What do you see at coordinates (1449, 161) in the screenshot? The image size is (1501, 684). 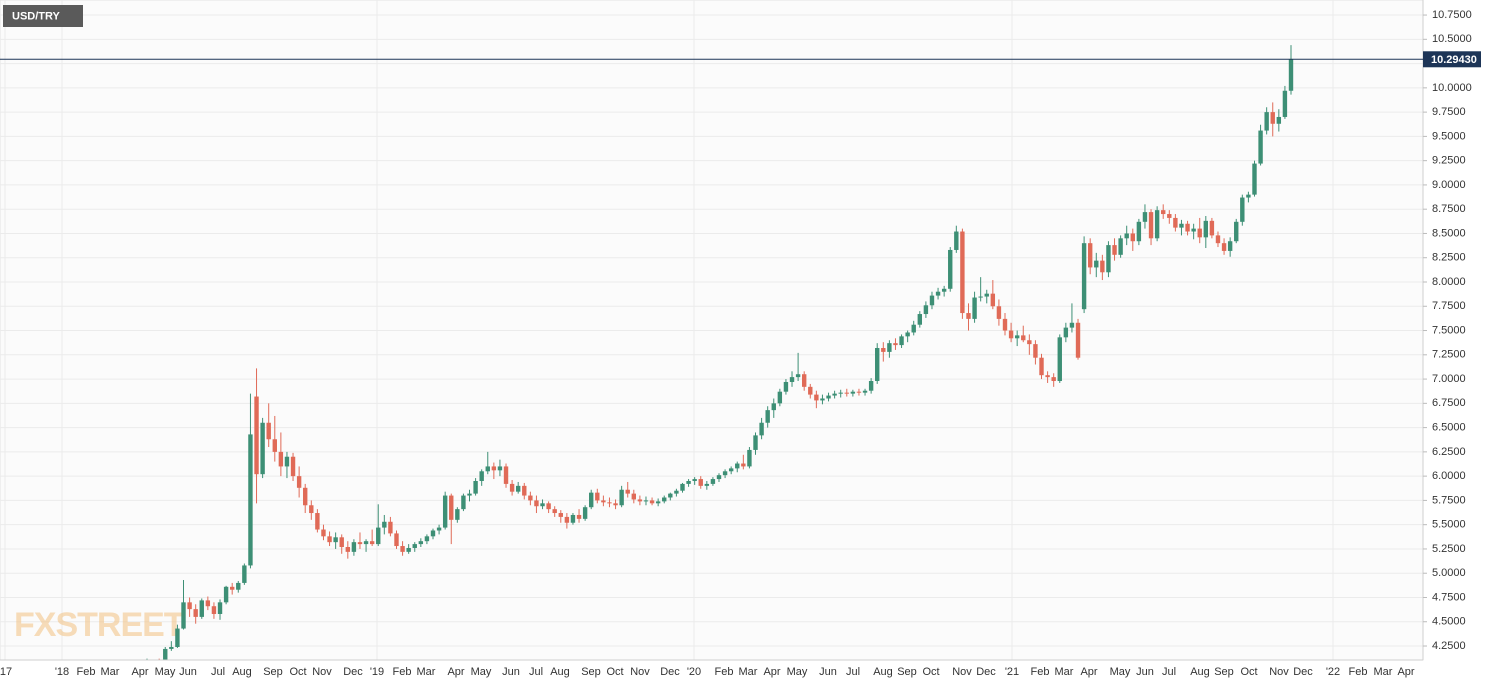 I see `y-tick-label: 9.2500` at bounding box center [1449, 161].